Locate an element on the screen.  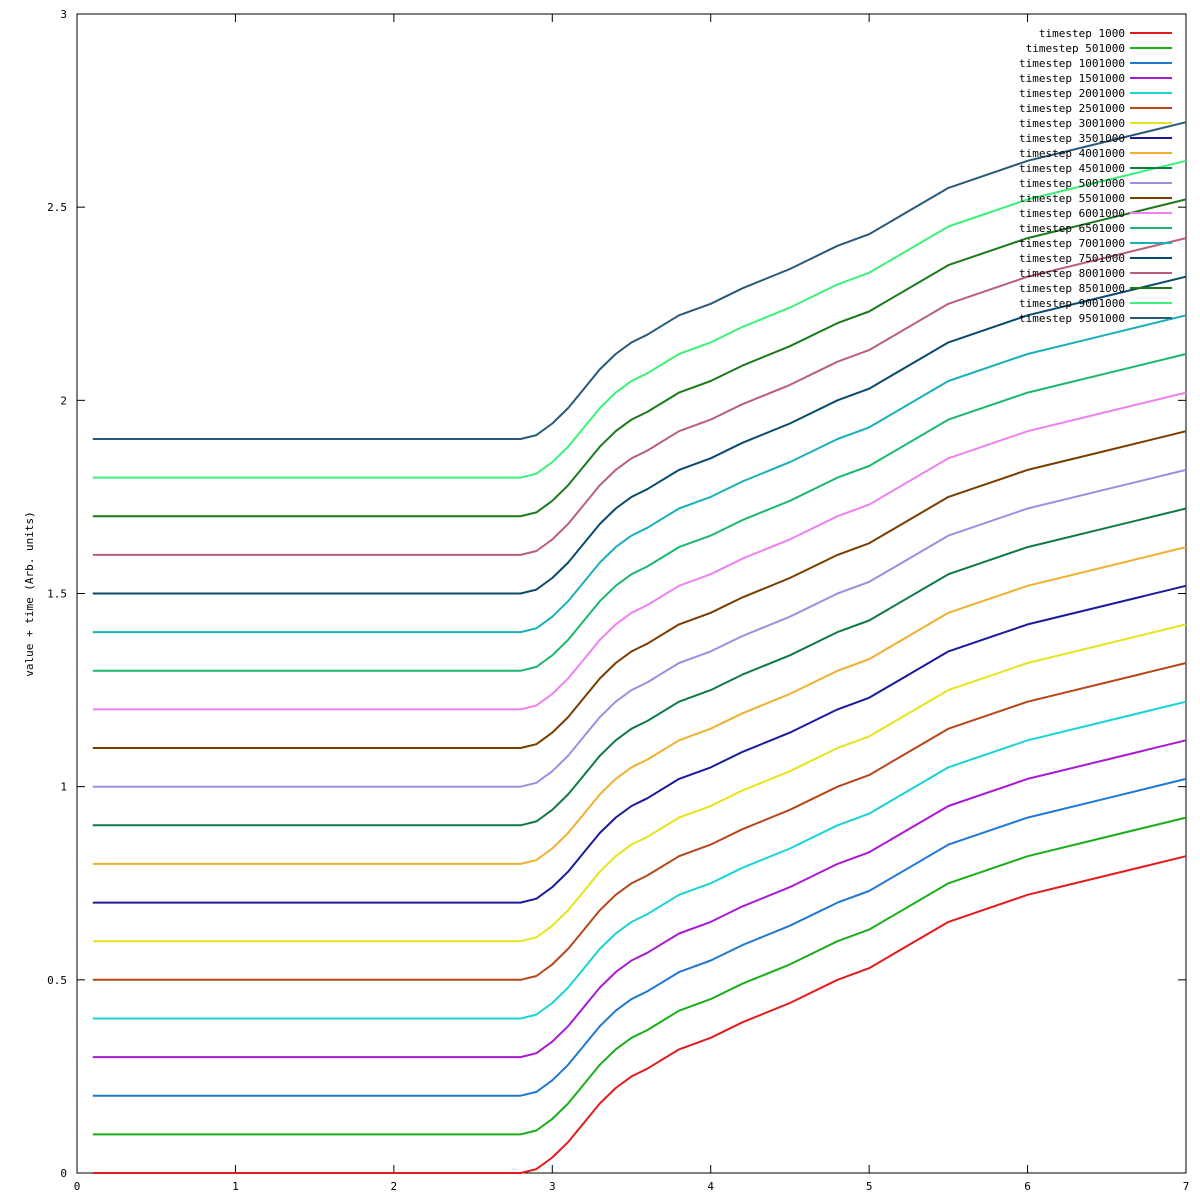
legend-label: timestep 9501000 is located at coordinates (1072, 318).